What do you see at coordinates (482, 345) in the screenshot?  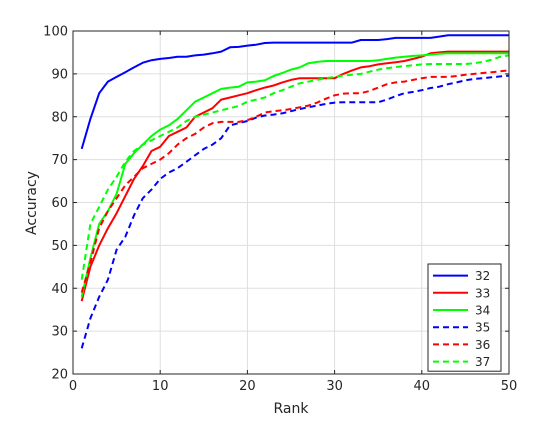 I see `legend-label-36: 36` at bounding box center [482, 345].